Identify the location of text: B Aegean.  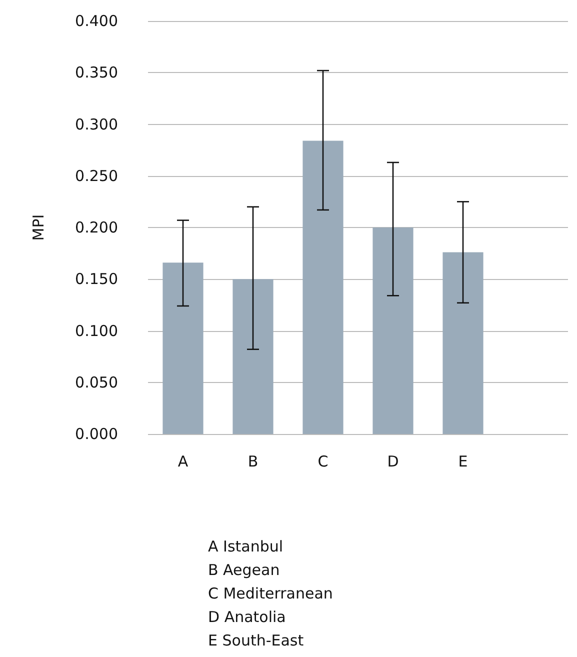
(244, 570).